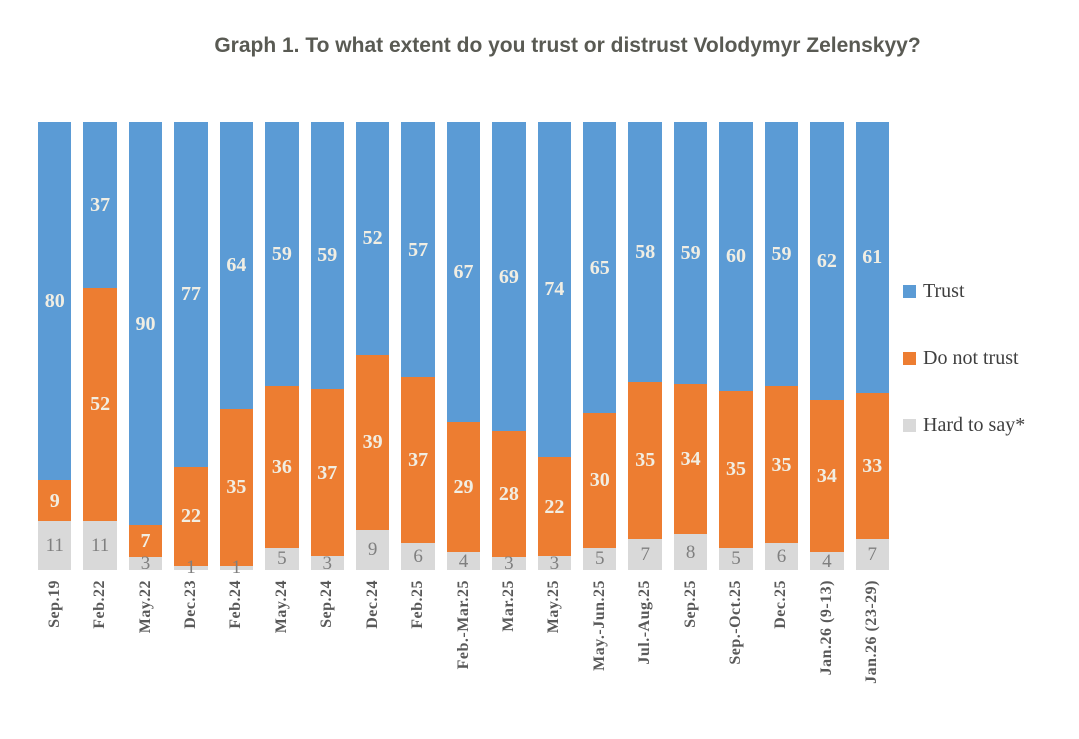 The image size is (1079, 739). I want to click on bar-segment-do-not-trust: 36, so click(282, 467).